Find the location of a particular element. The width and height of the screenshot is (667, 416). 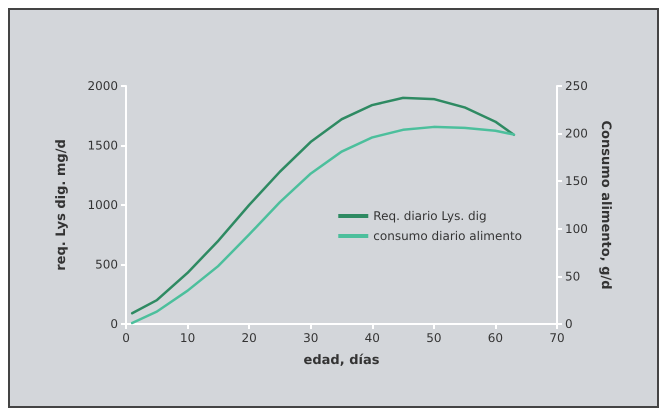

y2-tick-label: 100 is located at coordinates (576, 229).